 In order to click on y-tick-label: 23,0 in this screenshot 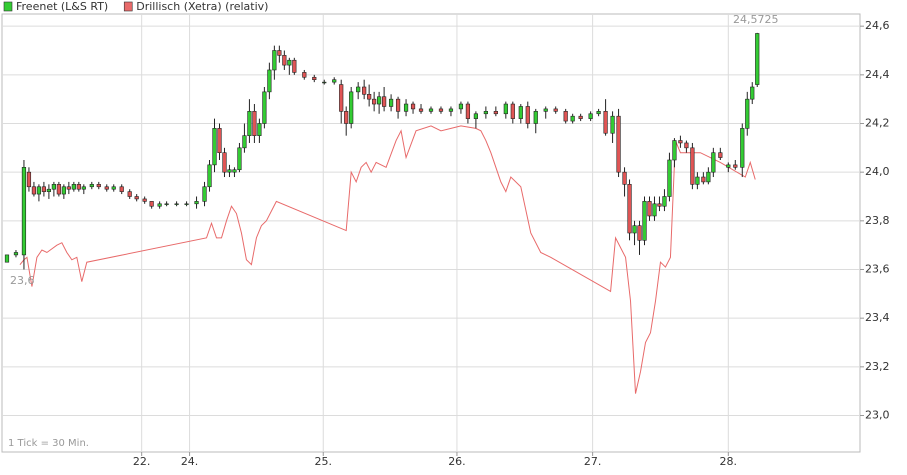, I will do `click(877, 415)`.